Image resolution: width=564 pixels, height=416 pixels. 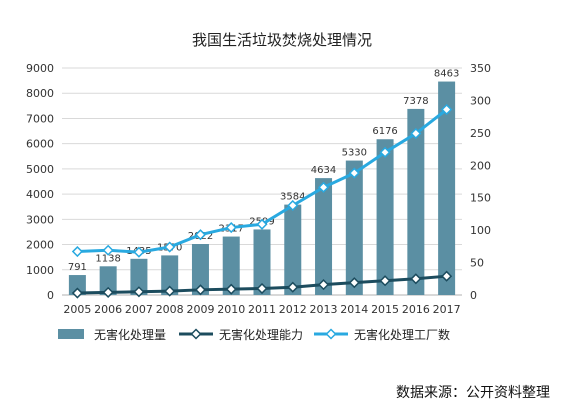 What do you see at coordinates (40, 219) in the screenshot?
I see `y-left-tick-label: 3000` at bounding box center [40, 219].